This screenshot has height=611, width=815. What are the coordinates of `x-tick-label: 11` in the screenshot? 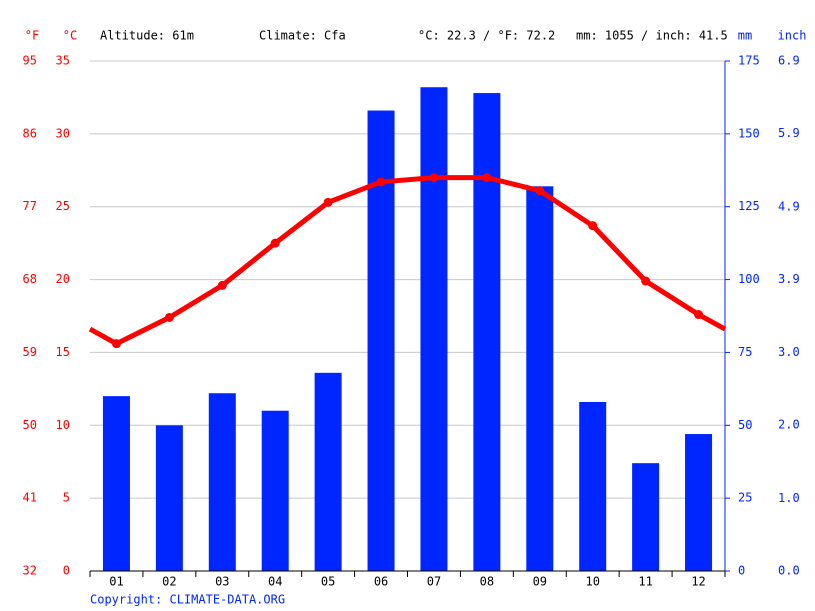 It's located at (645, 582).